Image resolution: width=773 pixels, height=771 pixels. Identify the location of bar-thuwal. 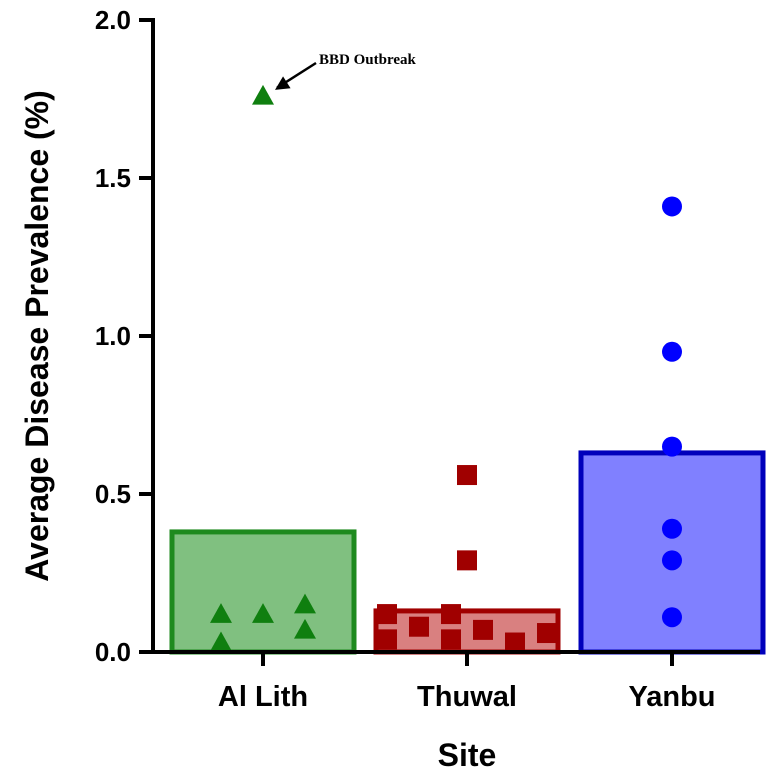
(467, 631).